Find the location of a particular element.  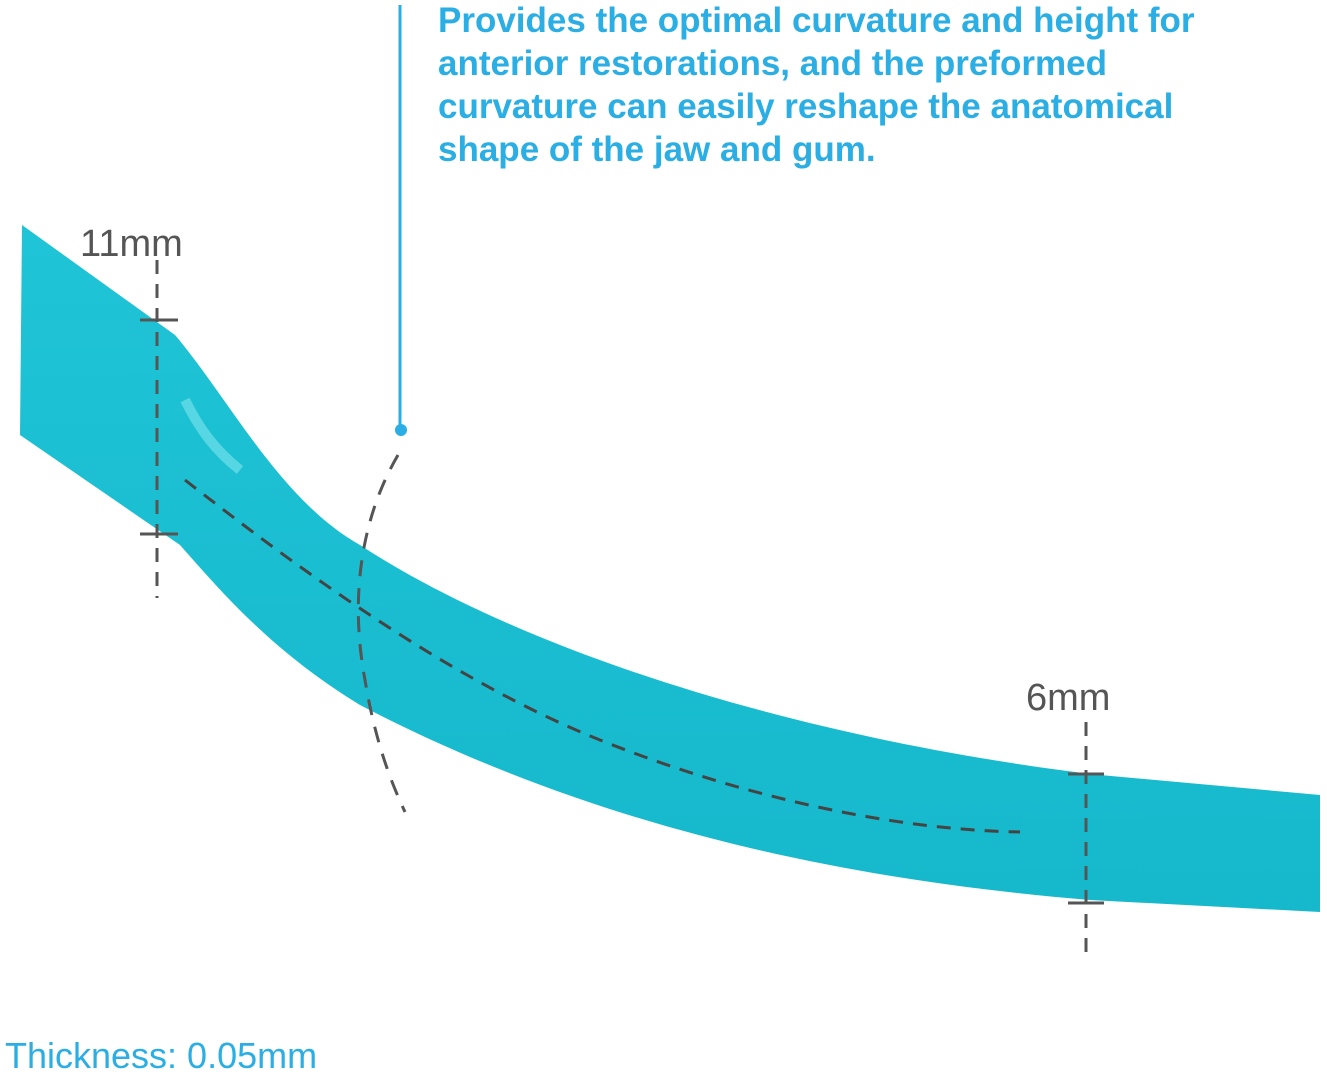

description-line: shape of the jaw and gum. is located at coordinates (657, 149).